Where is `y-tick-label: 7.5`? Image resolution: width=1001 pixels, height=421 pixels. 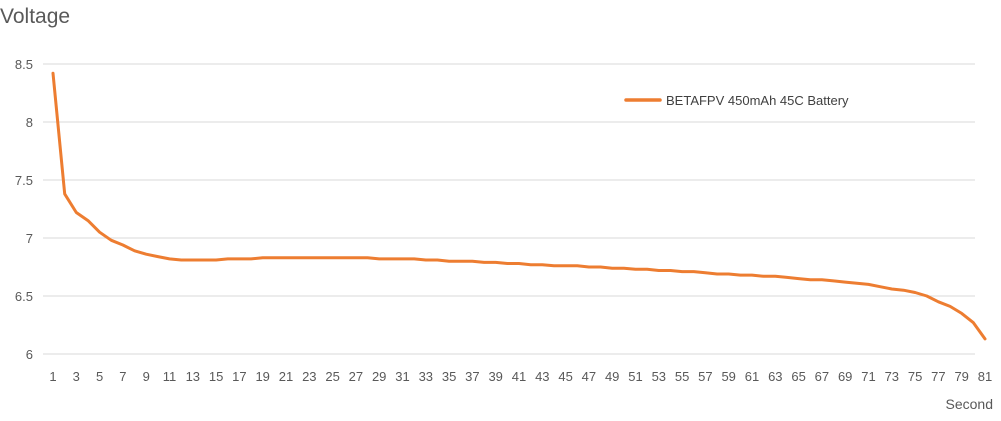
y-tick-label: 7.5 is located at coordinates (24, 180).